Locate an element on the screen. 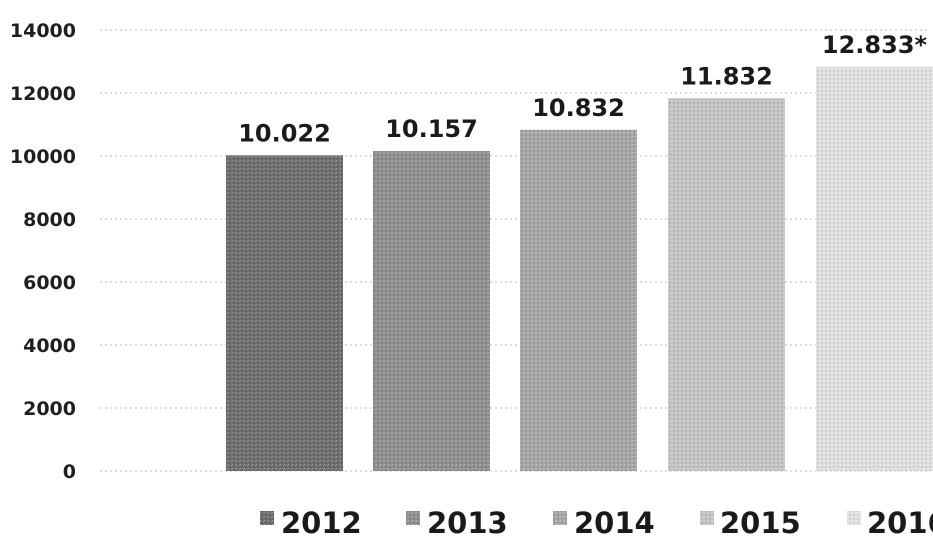  legend-label-2016: 2016 is located at coordinates (900, 521).